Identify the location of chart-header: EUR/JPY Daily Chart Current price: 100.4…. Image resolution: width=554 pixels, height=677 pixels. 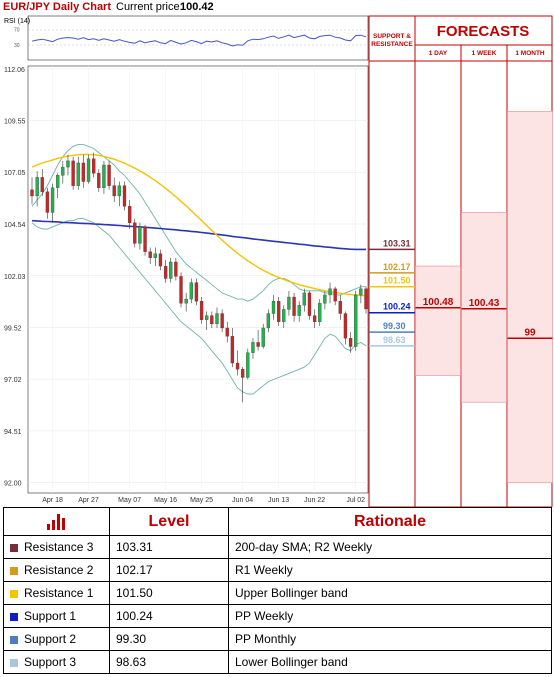
(185, 7).